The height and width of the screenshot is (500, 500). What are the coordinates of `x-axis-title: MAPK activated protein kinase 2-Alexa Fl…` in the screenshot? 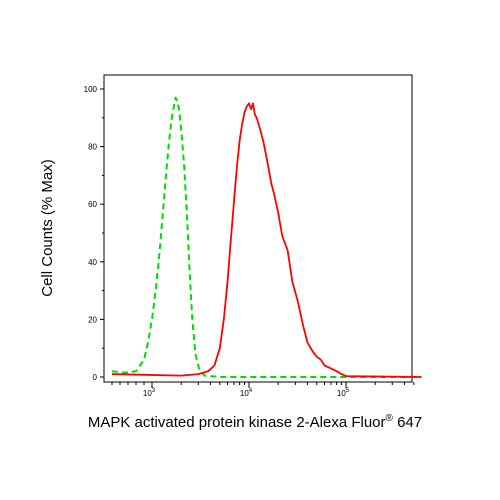 It's located at (255, 422).